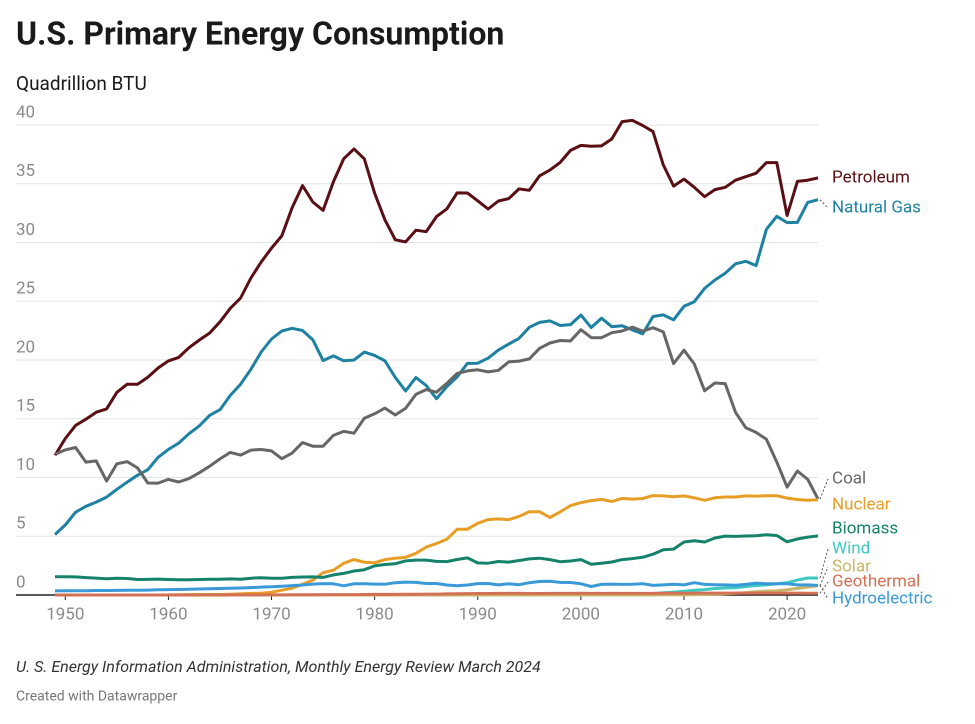 The image size is (975, 724). Describe the element at coordinates (25, 112) in the screenshot. I see `y-tick-label: 40` at that location.